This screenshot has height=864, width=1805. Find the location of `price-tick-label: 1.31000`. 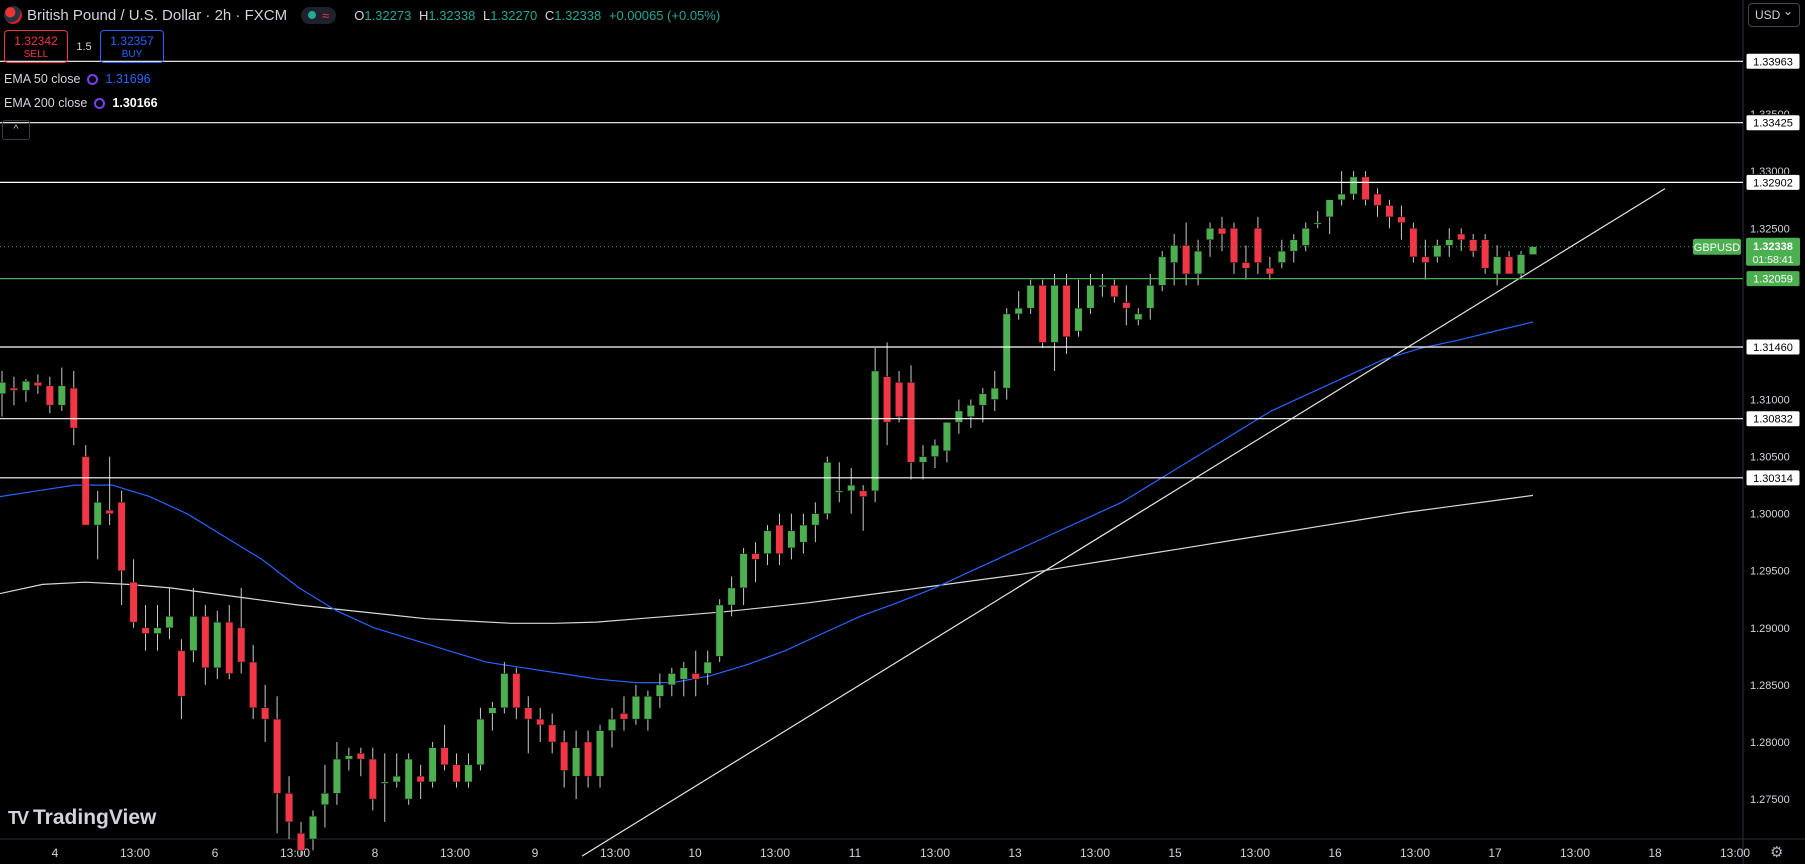

price-tick-label: 1.31000 is located at coordinates (1770, 401).